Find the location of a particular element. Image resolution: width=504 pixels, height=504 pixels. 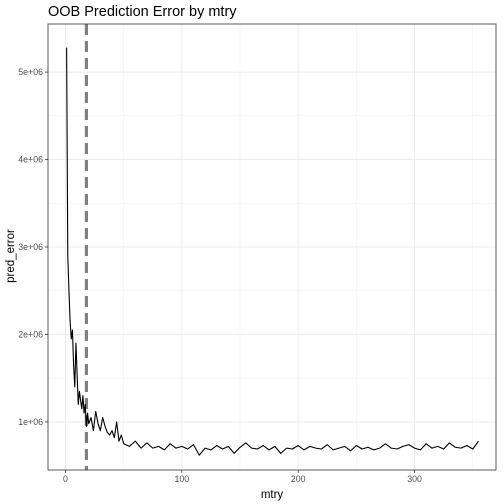

x-tick-label: 300 is located at coordinates (414, 479).